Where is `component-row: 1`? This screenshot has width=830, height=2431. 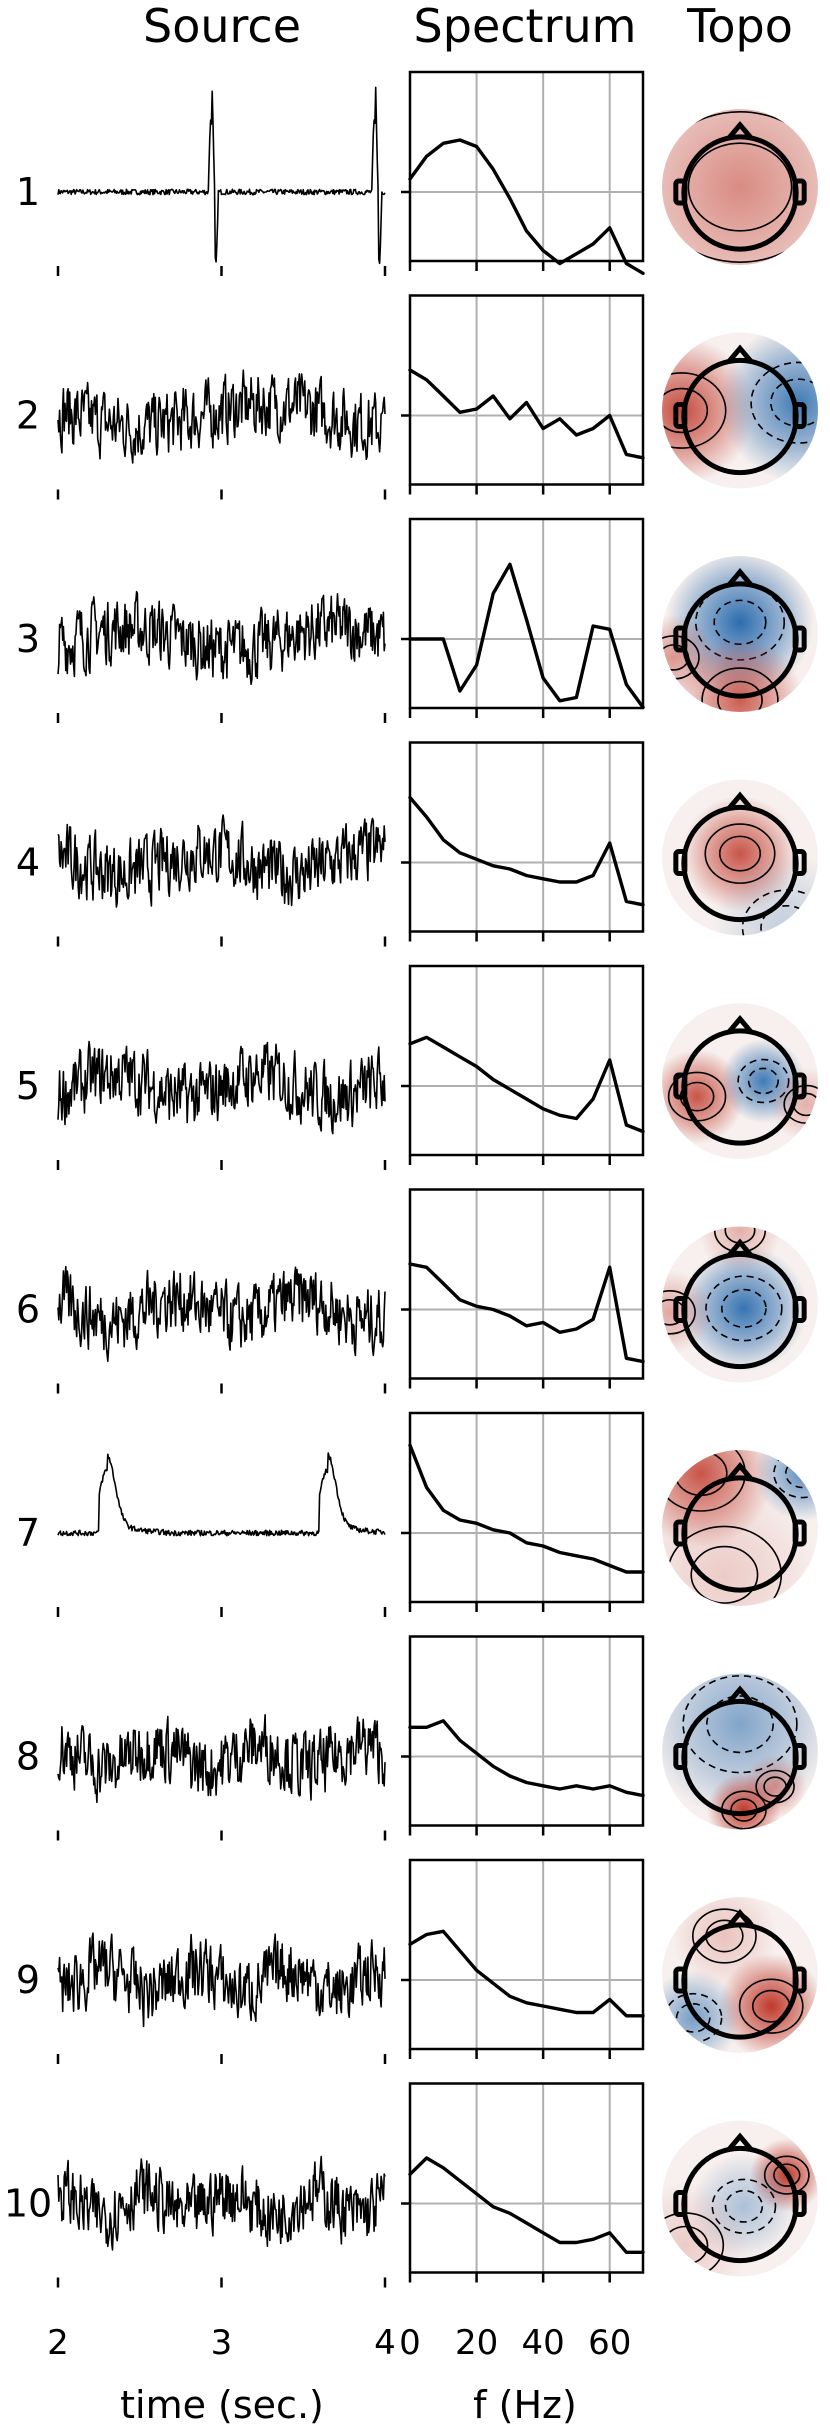 component-row: 1 is located at coordinates (417, 173).